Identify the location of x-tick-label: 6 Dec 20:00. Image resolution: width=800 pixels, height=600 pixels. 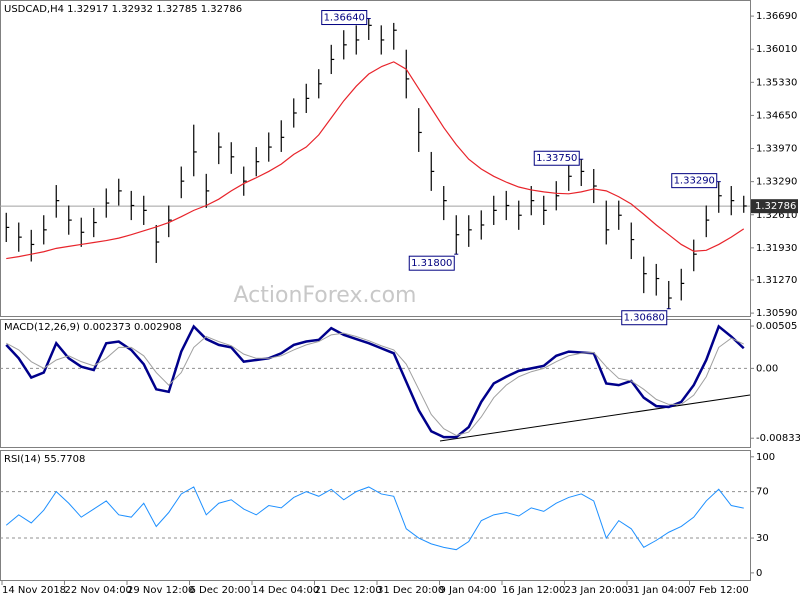
(220, 590).